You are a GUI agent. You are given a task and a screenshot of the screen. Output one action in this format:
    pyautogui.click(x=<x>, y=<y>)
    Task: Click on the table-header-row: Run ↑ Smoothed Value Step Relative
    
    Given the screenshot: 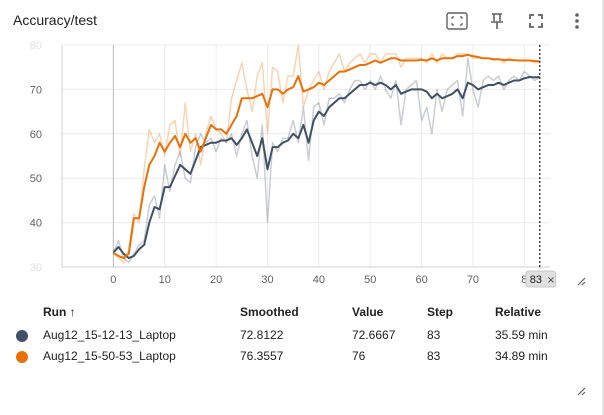 What is the action you would take?
    pyautogui.click(x=302, y=312)
    